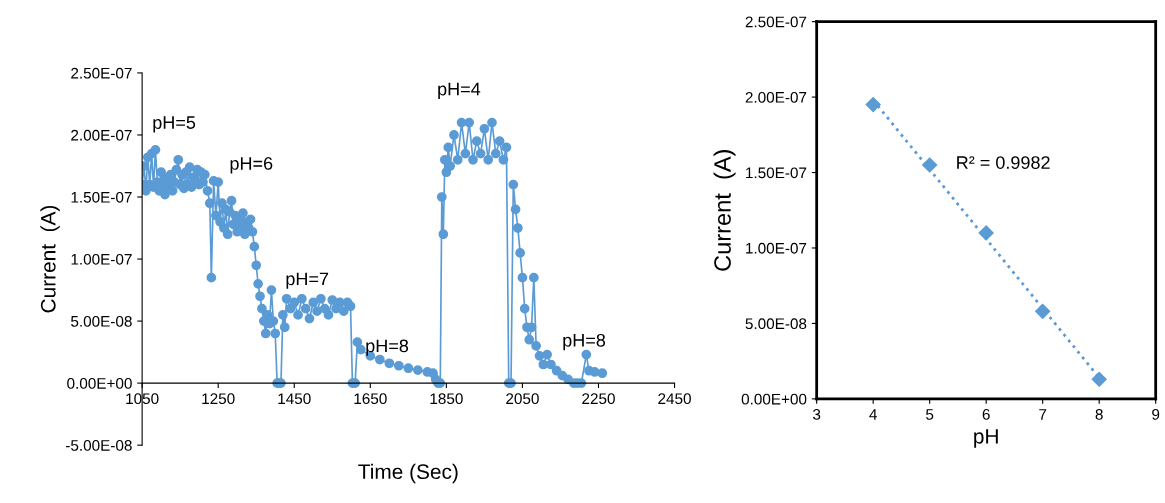  Describe the element at coordinates (99, 445) in the screenshot. I see `y-tick-label: -5.00E-08` at that location.